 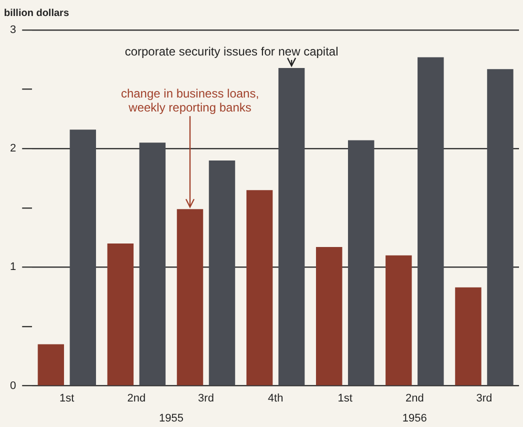 What do you see at coordinates (13, 386) in the screenshot?
I see `y-tick-label: 0` at bounding box center [13, 386].